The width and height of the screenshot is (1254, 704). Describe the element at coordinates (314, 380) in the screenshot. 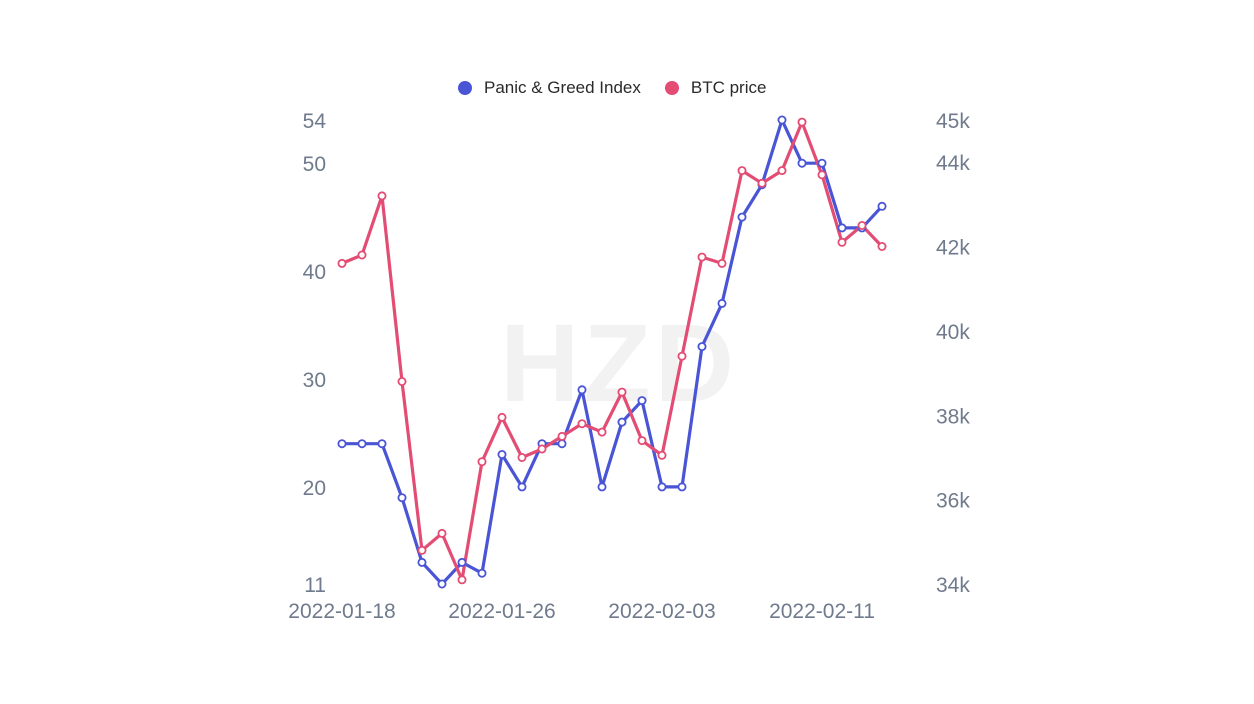

I see `left-tick-label: 30` at that location.